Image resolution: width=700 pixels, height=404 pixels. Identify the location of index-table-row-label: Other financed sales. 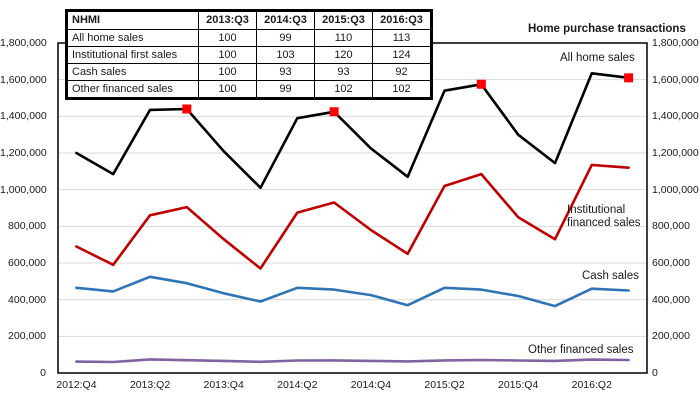
(132, 89).